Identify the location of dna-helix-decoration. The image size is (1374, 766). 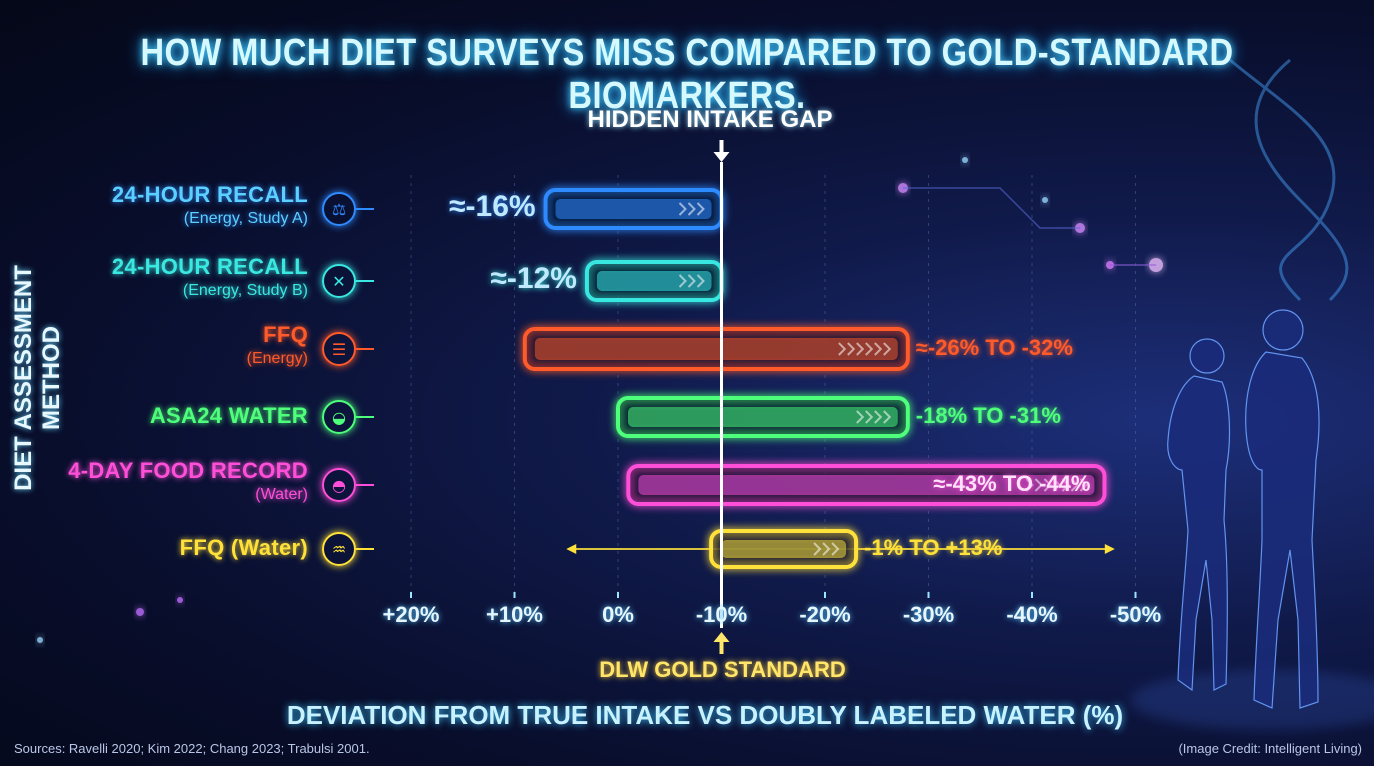
(1289, 180).